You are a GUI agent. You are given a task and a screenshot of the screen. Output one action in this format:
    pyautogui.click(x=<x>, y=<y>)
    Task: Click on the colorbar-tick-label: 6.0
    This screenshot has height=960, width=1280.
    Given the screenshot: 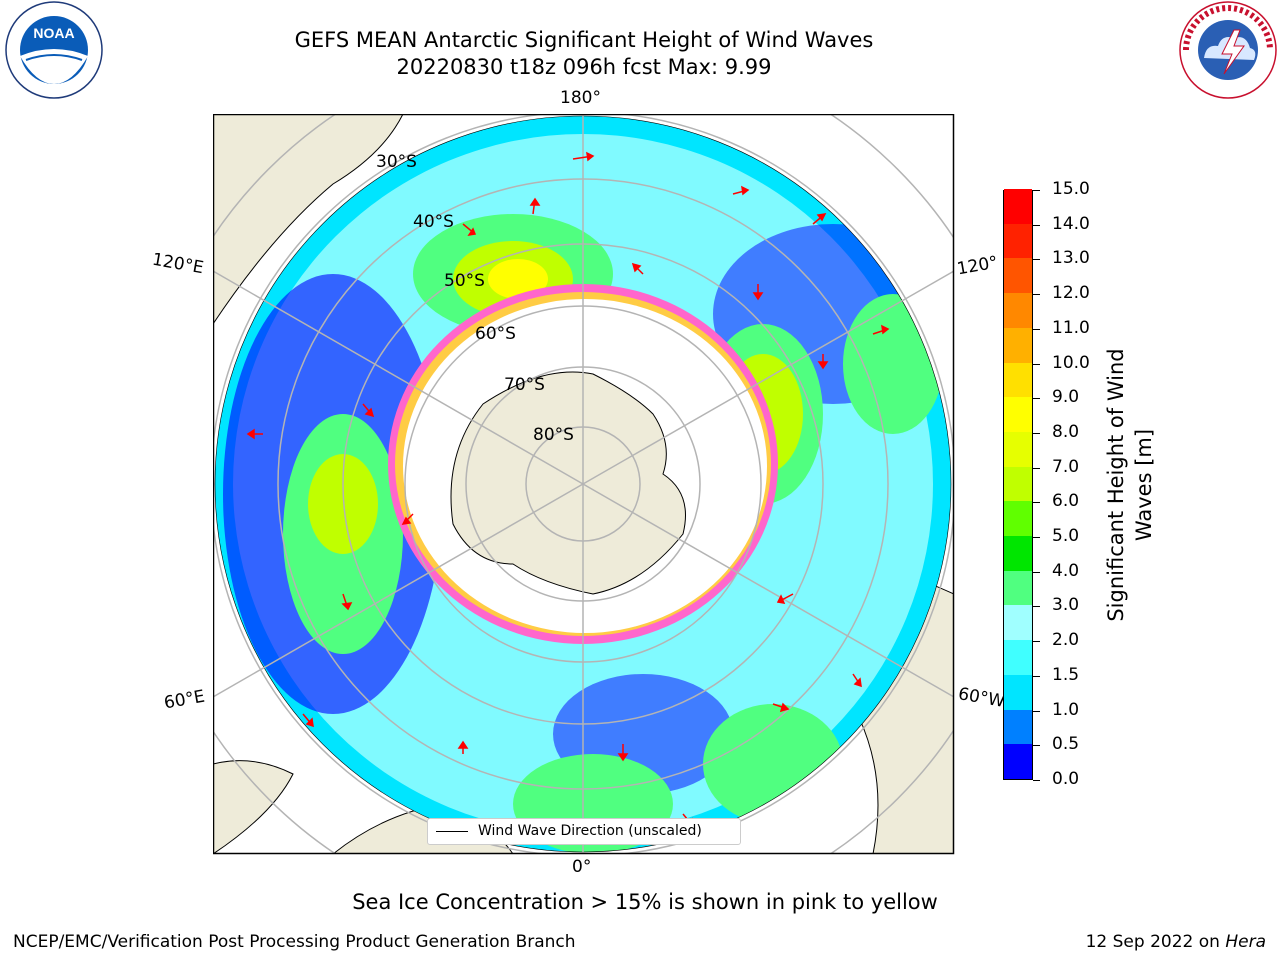 What is the action you would take?
    pyautogui.click(x=1066, y=501)
    